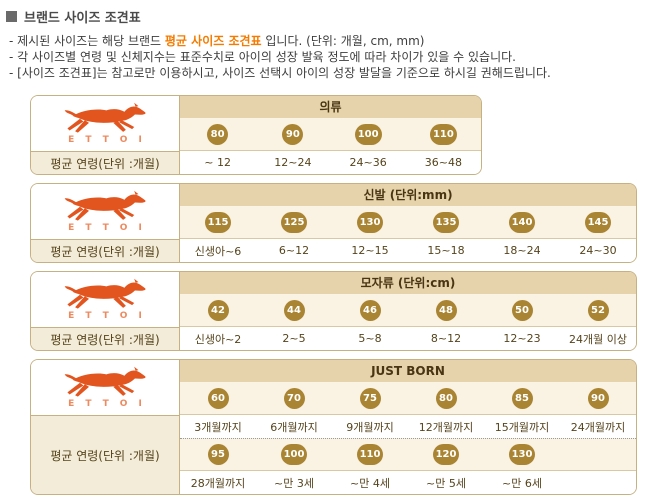  I want to click on size-cell: 60, so click(218, 398).